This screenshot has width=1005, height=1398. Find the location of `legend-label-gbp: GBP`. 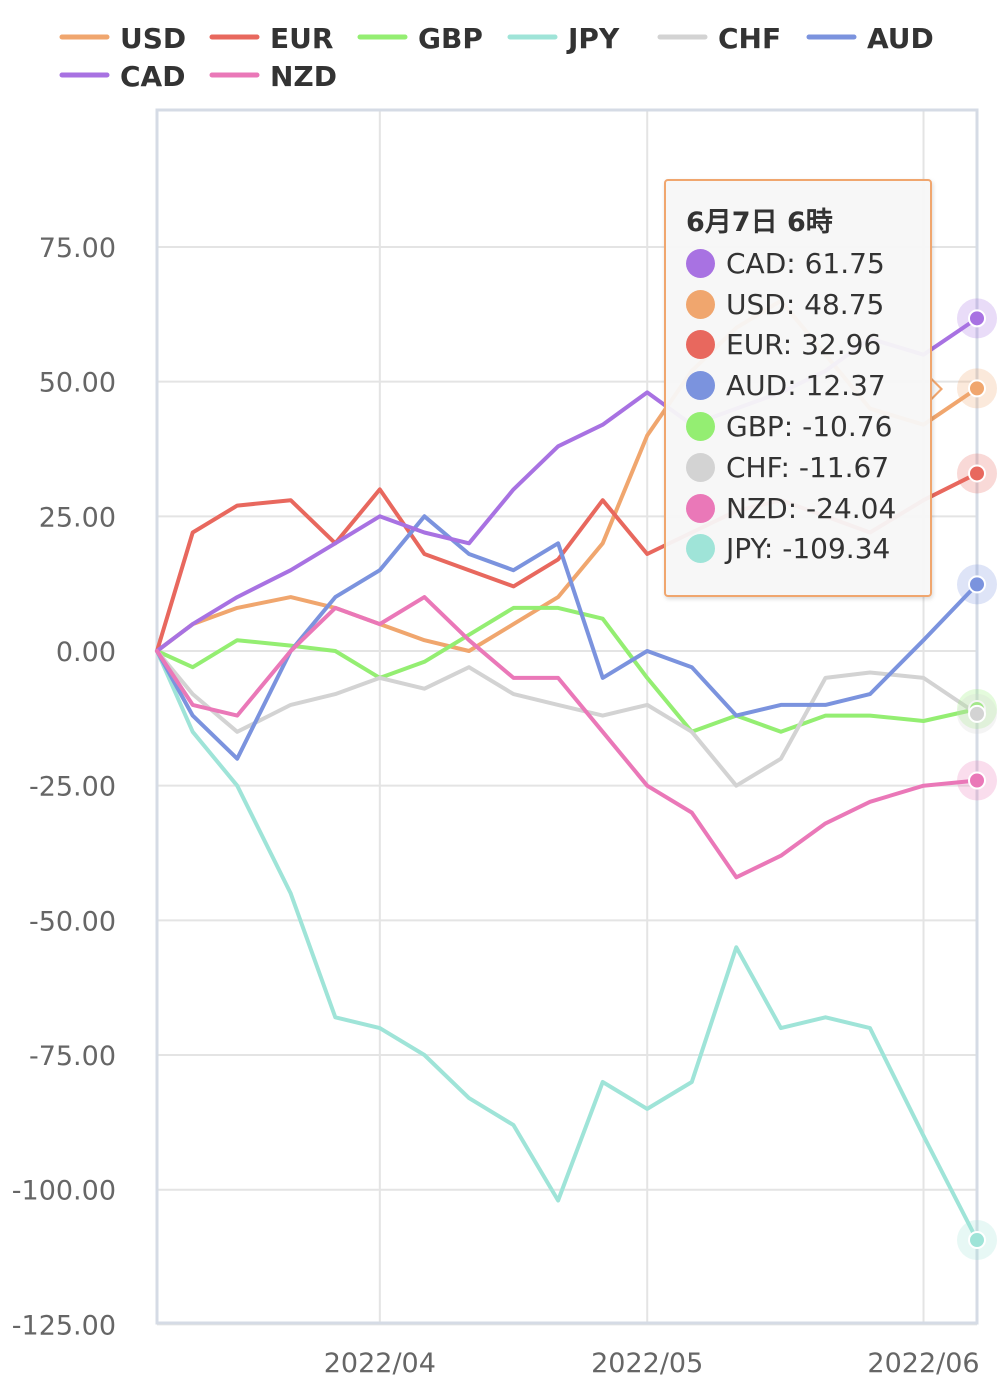

legend-label-gbp: GBP is located at coordinates (450, 38).